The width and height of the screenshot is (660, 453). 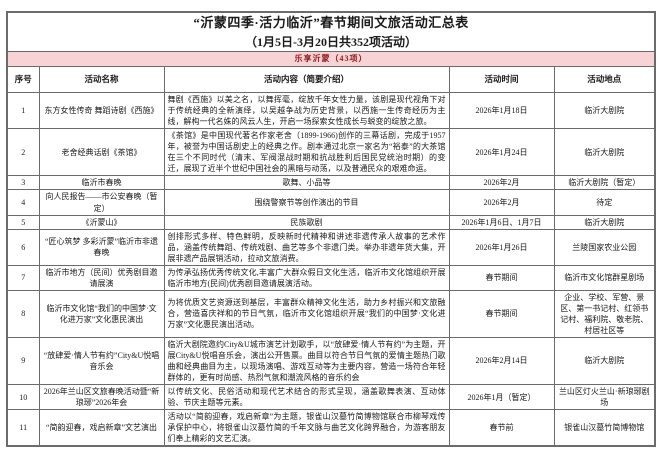 I want to click on row-number-cell: 9, so click(x=23, y=360).